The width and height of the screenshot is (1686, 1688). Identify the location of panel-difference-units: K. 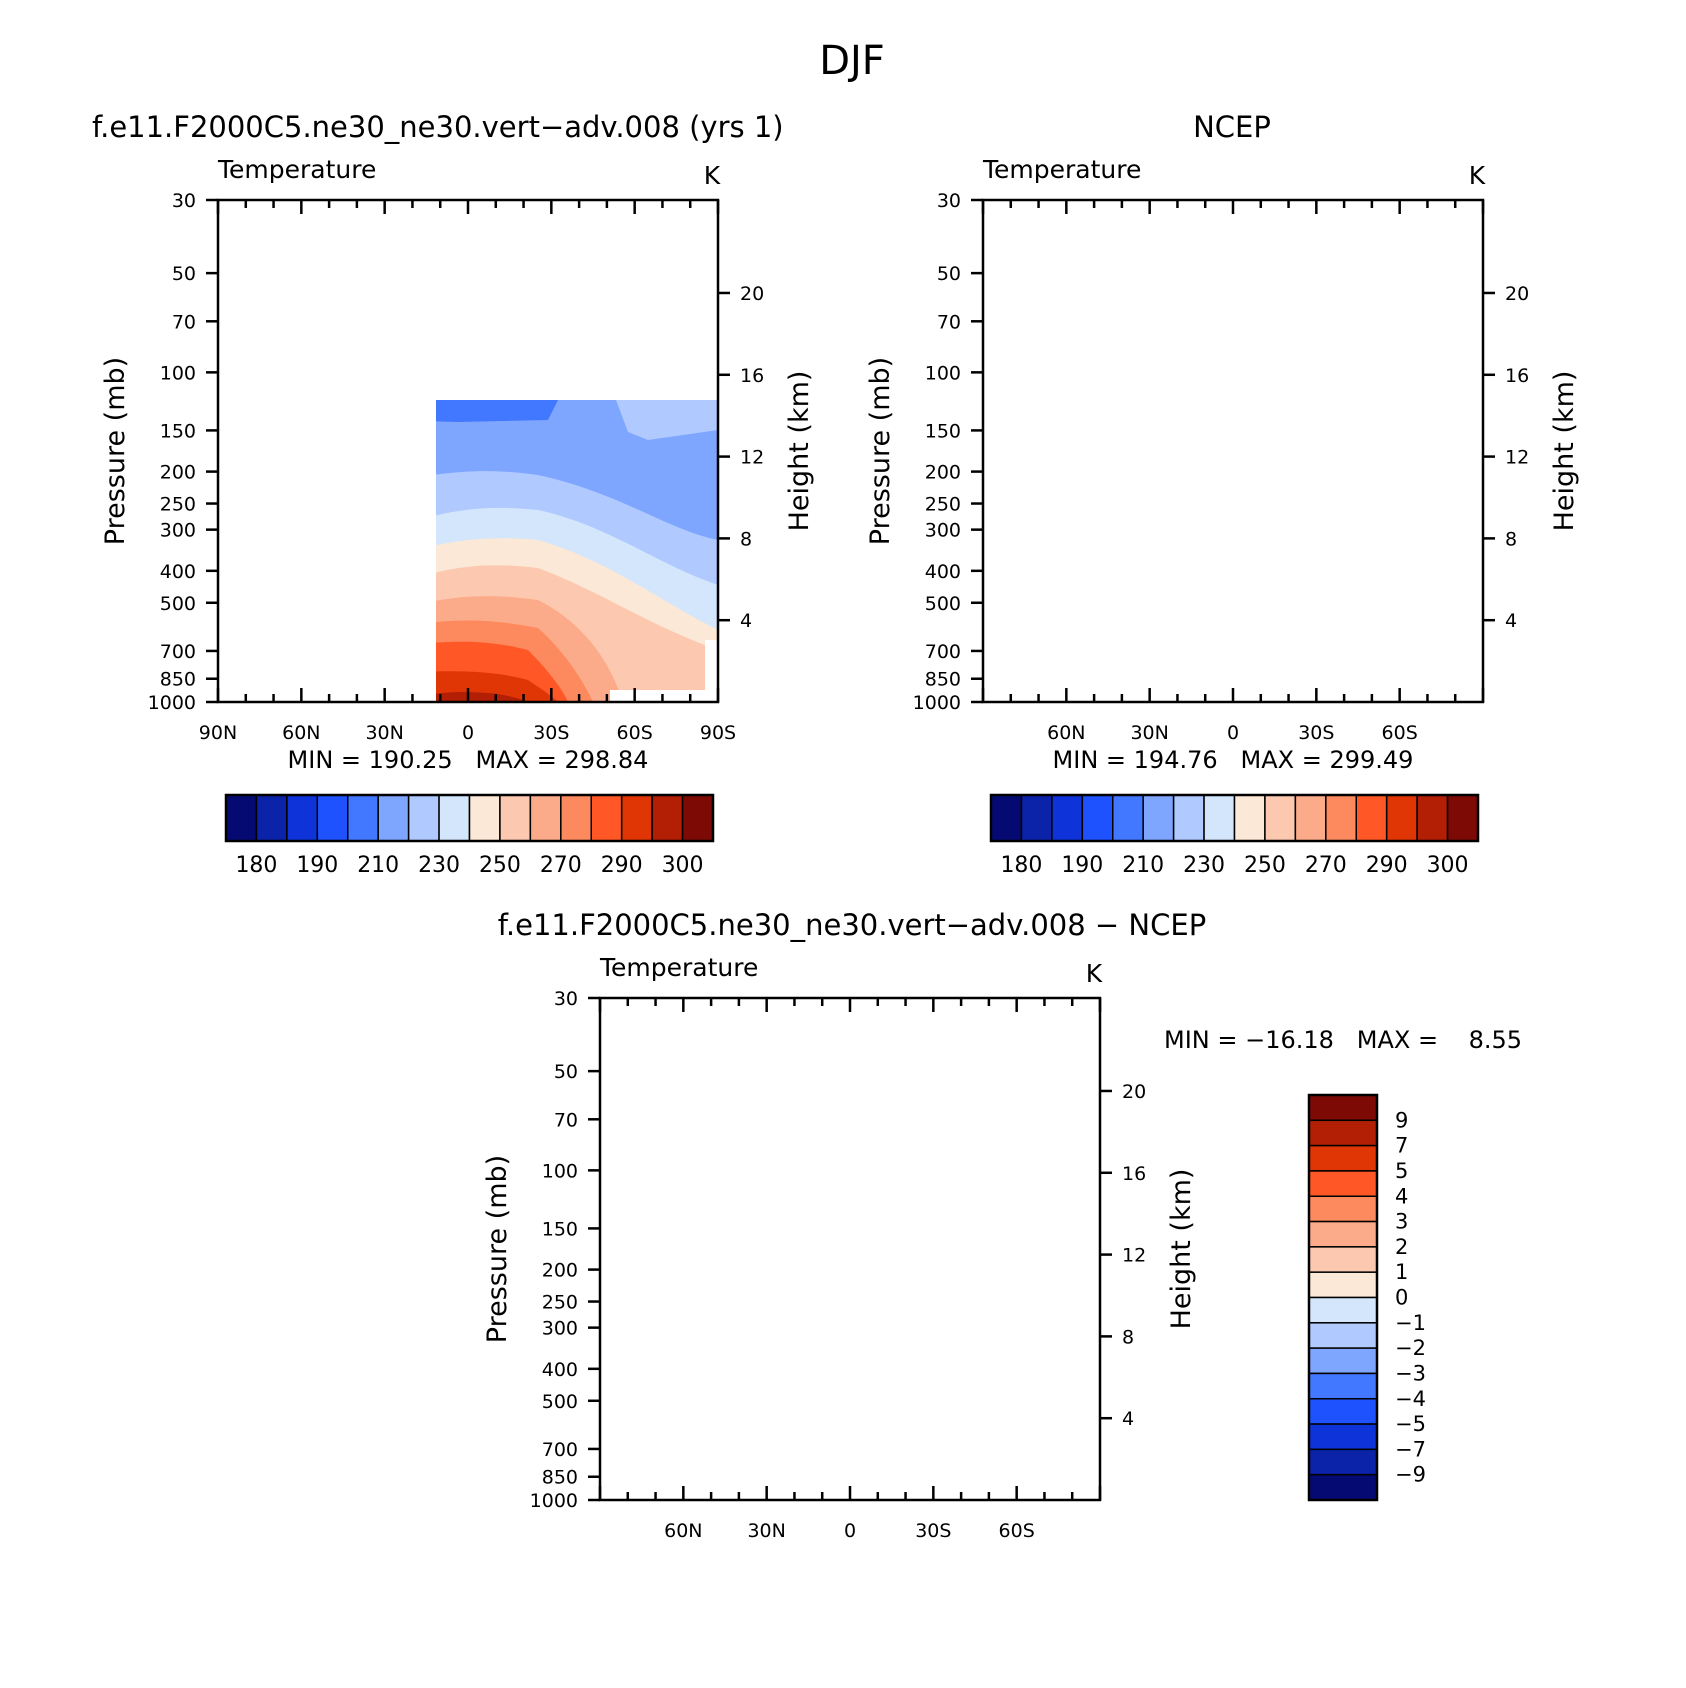
(1094, 973).